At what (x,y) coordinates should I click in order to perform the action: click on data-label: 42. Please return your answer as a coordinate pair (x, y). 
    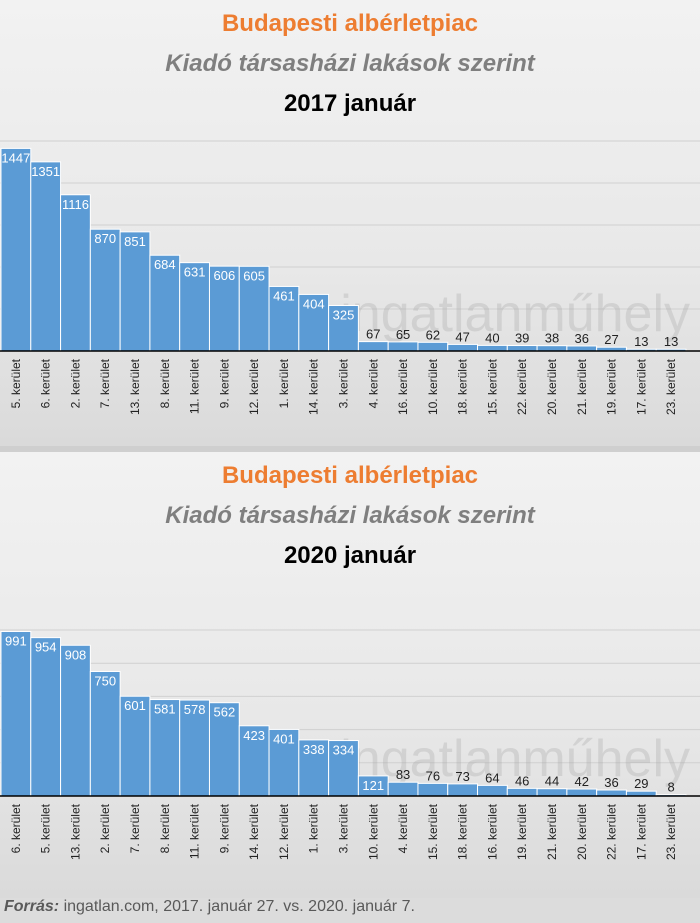
    Looking at the image, I should click on (582, 781).